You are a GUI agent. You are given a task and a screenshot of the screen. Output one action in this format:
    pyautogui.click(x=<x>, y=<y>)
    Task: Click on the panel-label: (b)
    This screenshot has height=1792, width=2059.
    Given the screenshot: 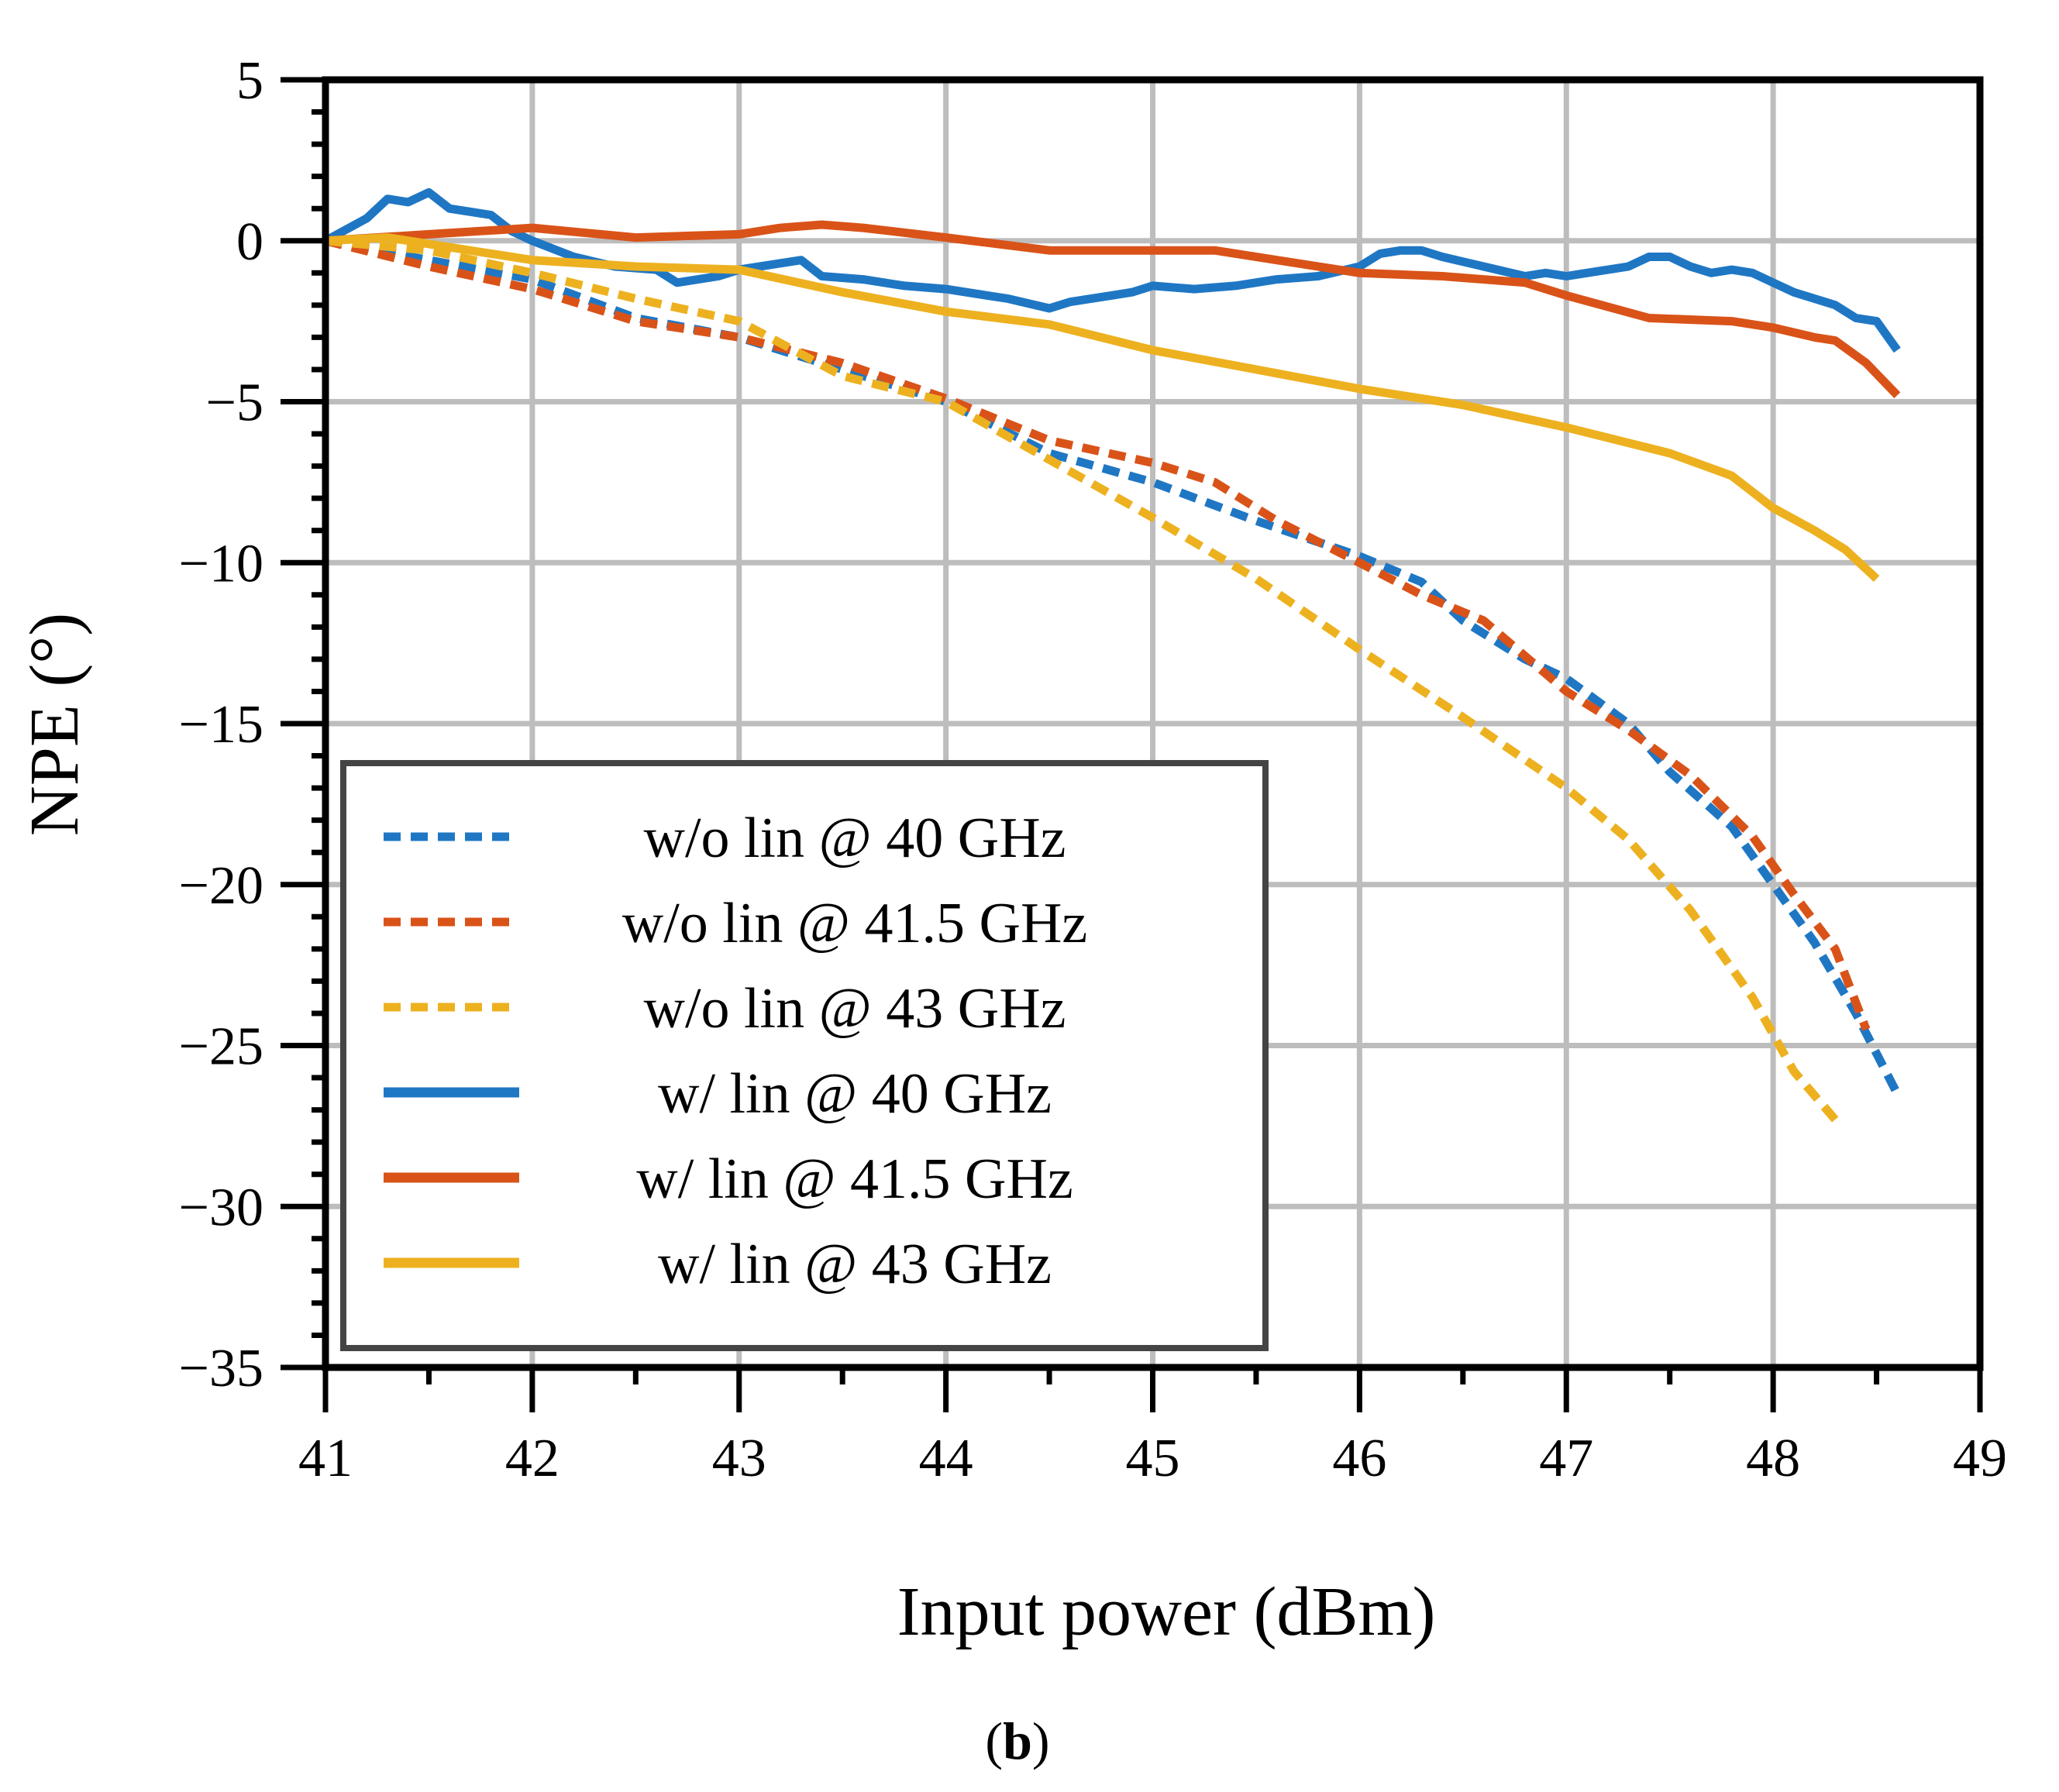 What is the action you would take?
    pyautogui.click(x=1017, y=1741)
    